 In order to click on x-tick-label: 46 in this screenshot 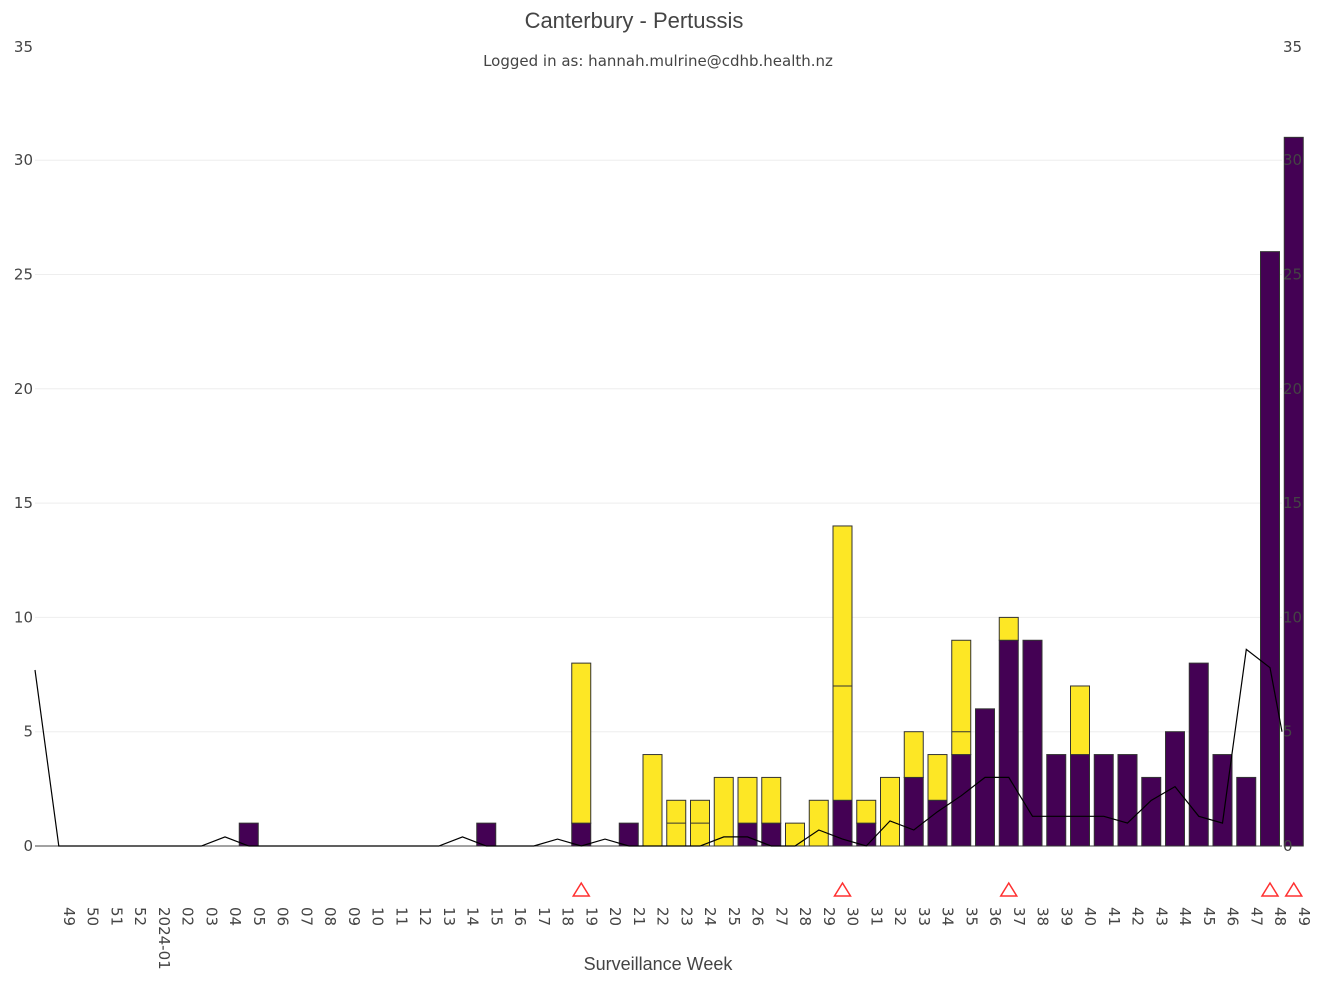, I will do `click(1233, 916)`.